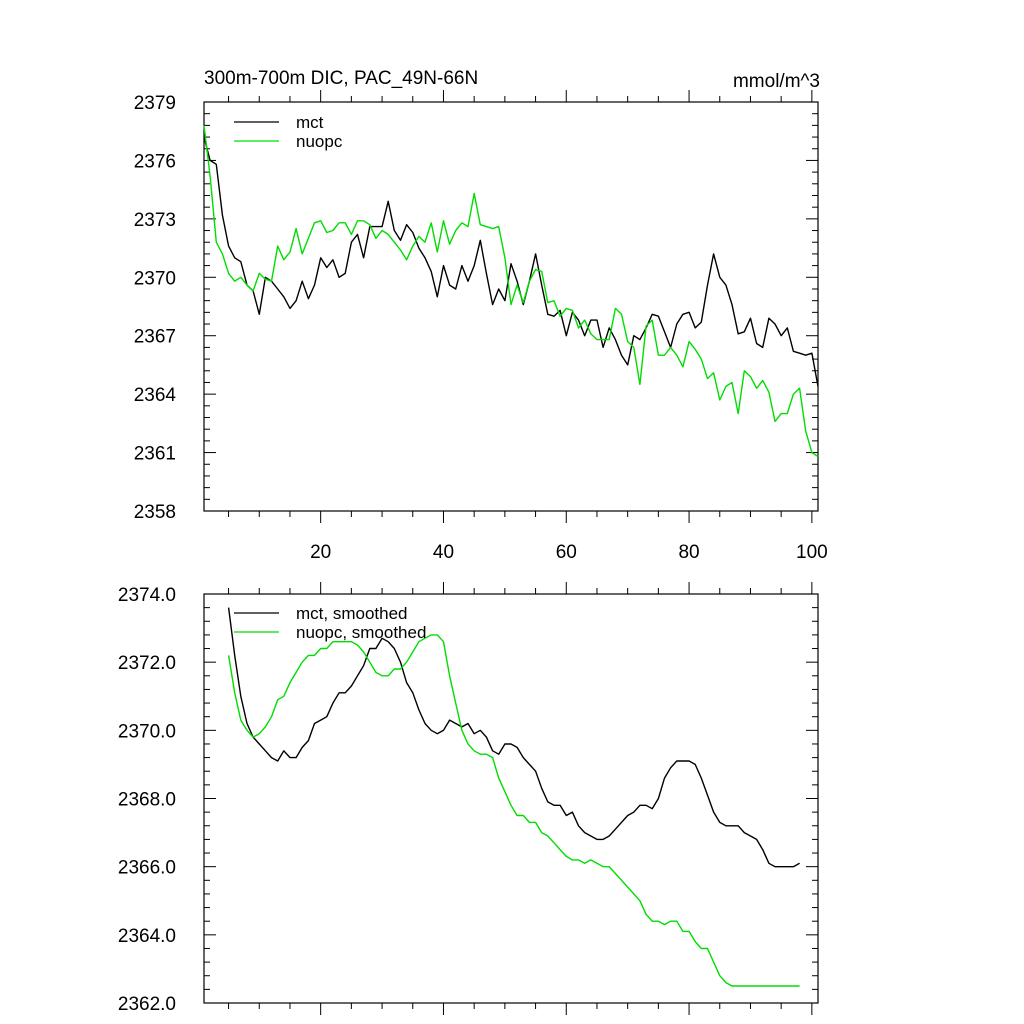 The height and width of the screenshot is (1024, 1024). What do you see at coordinates (812, 552) in the screenshot?
I see `top-x-tick-label: 100` at bounding box center [812, 552].